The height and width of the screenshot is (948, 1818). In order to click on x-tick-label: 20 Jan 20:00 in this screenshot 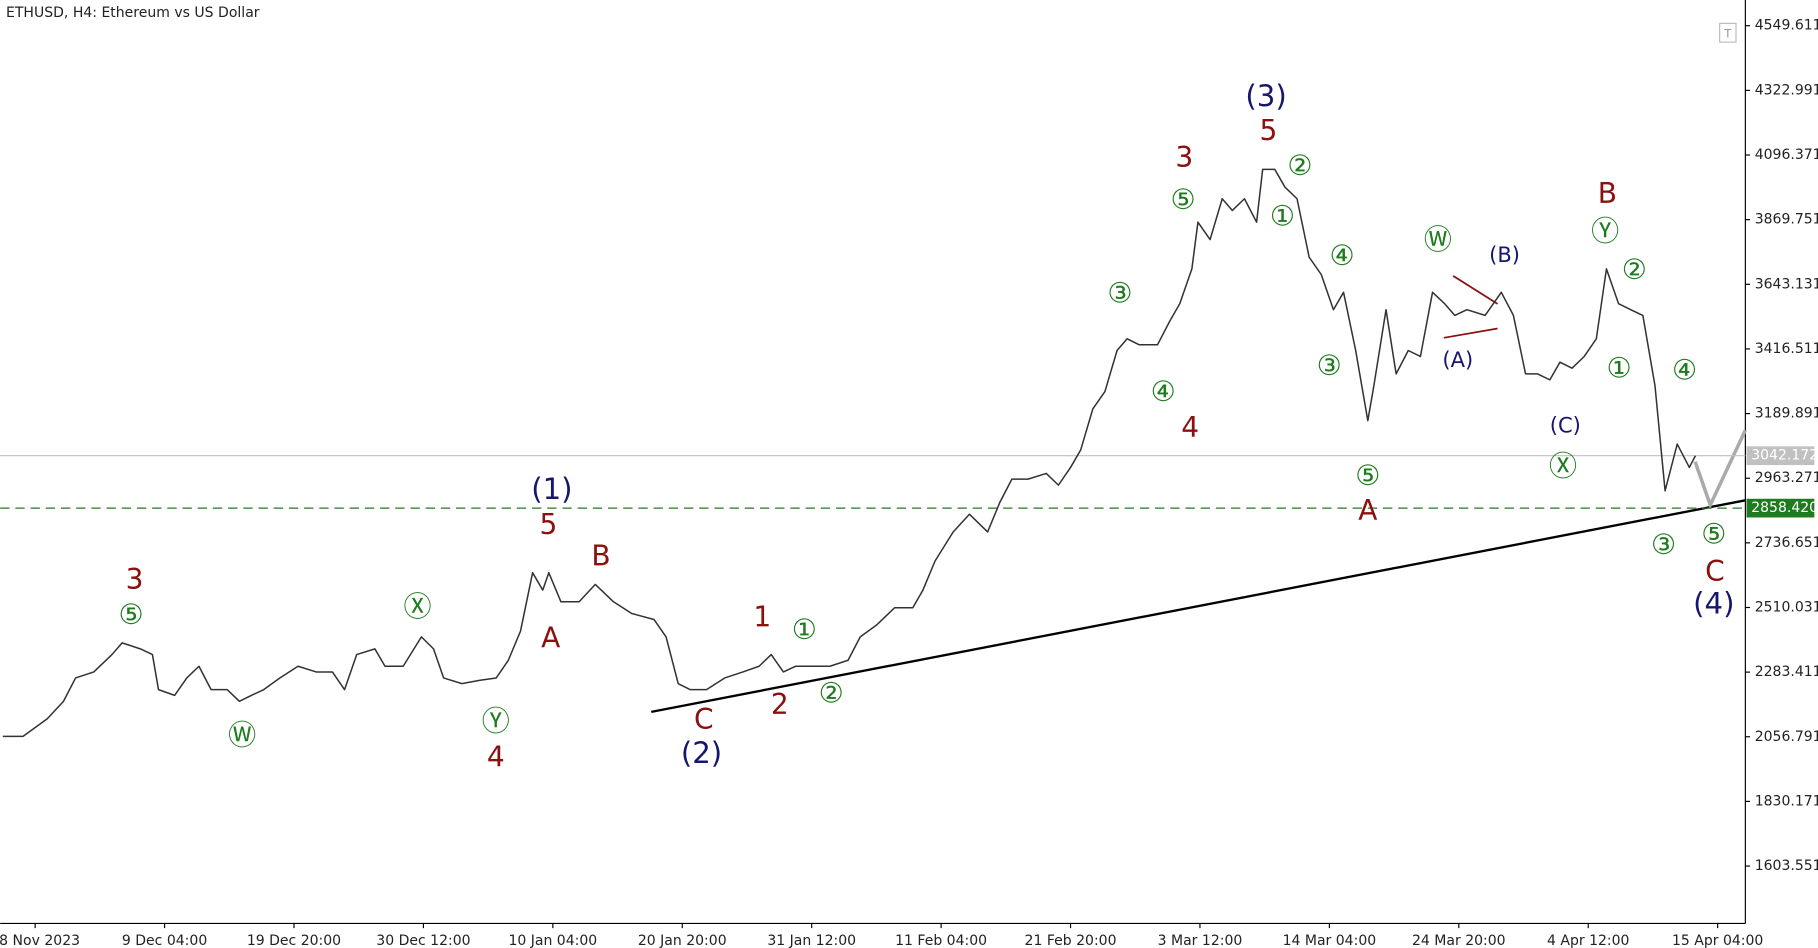, I will do `click(682, 940)`.